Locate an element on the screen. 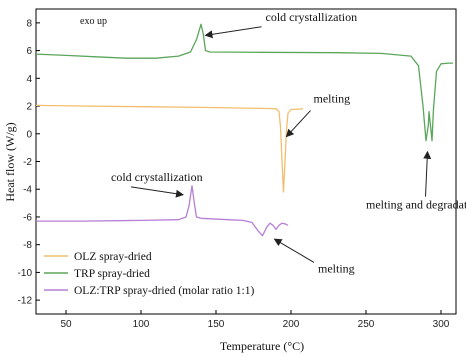 This screenshot has height=356, width=466. x-tick-label: 300 is located at coordinates (441, 324).